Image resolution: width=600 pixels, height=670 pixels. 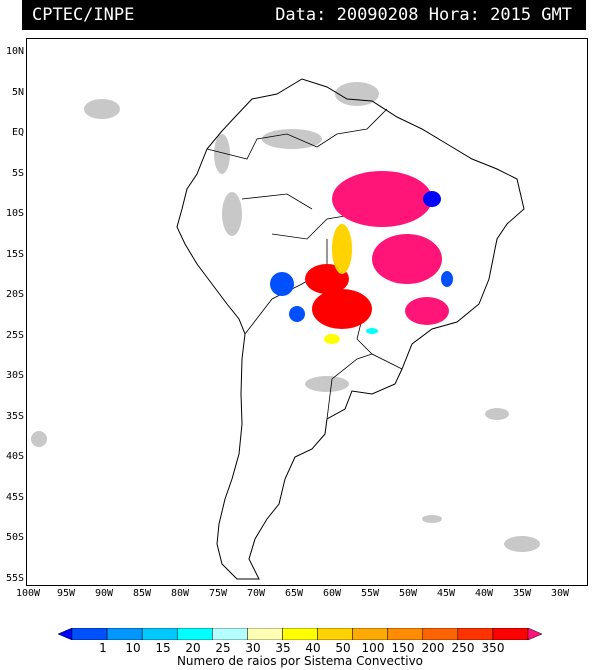 I want to click on lat-label: 45S, so click(x=14, y=497).